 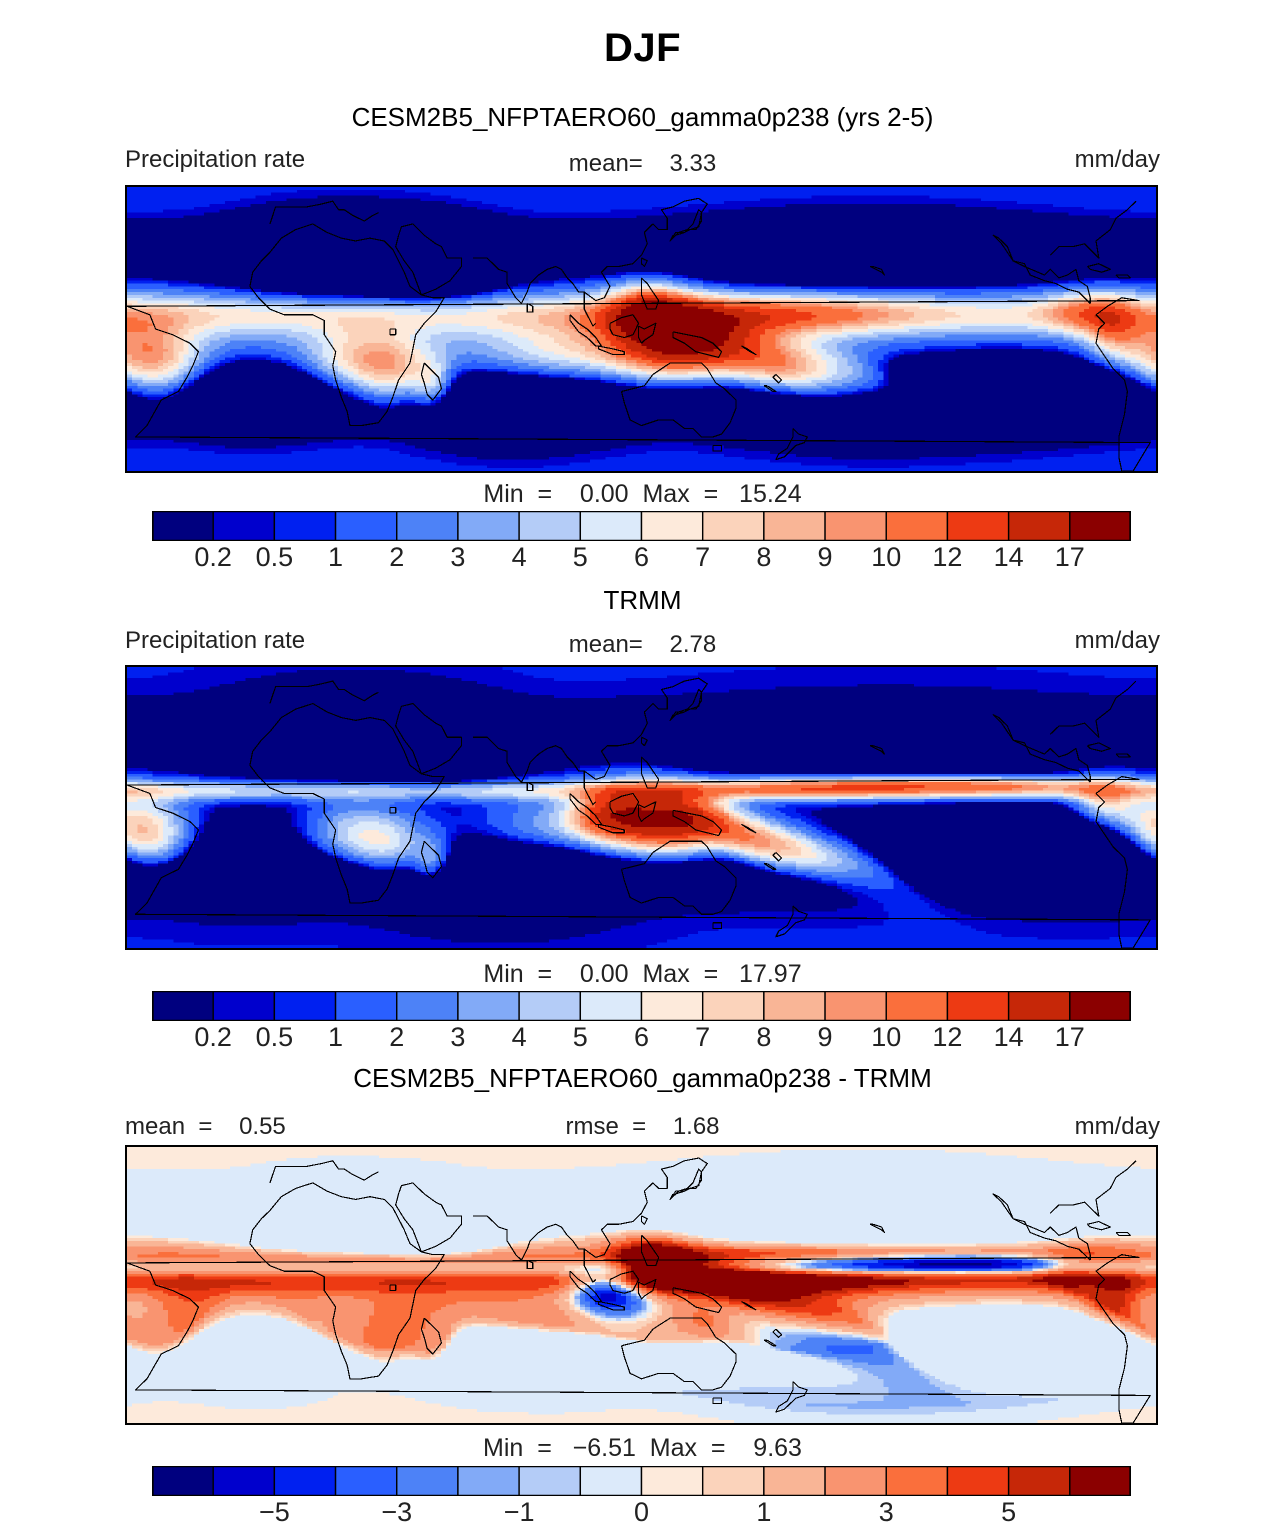 What do you see at coordinates (641, 1481) in the screenshot?
I see `colorbar-difference` at bounding box center [641, 1481].